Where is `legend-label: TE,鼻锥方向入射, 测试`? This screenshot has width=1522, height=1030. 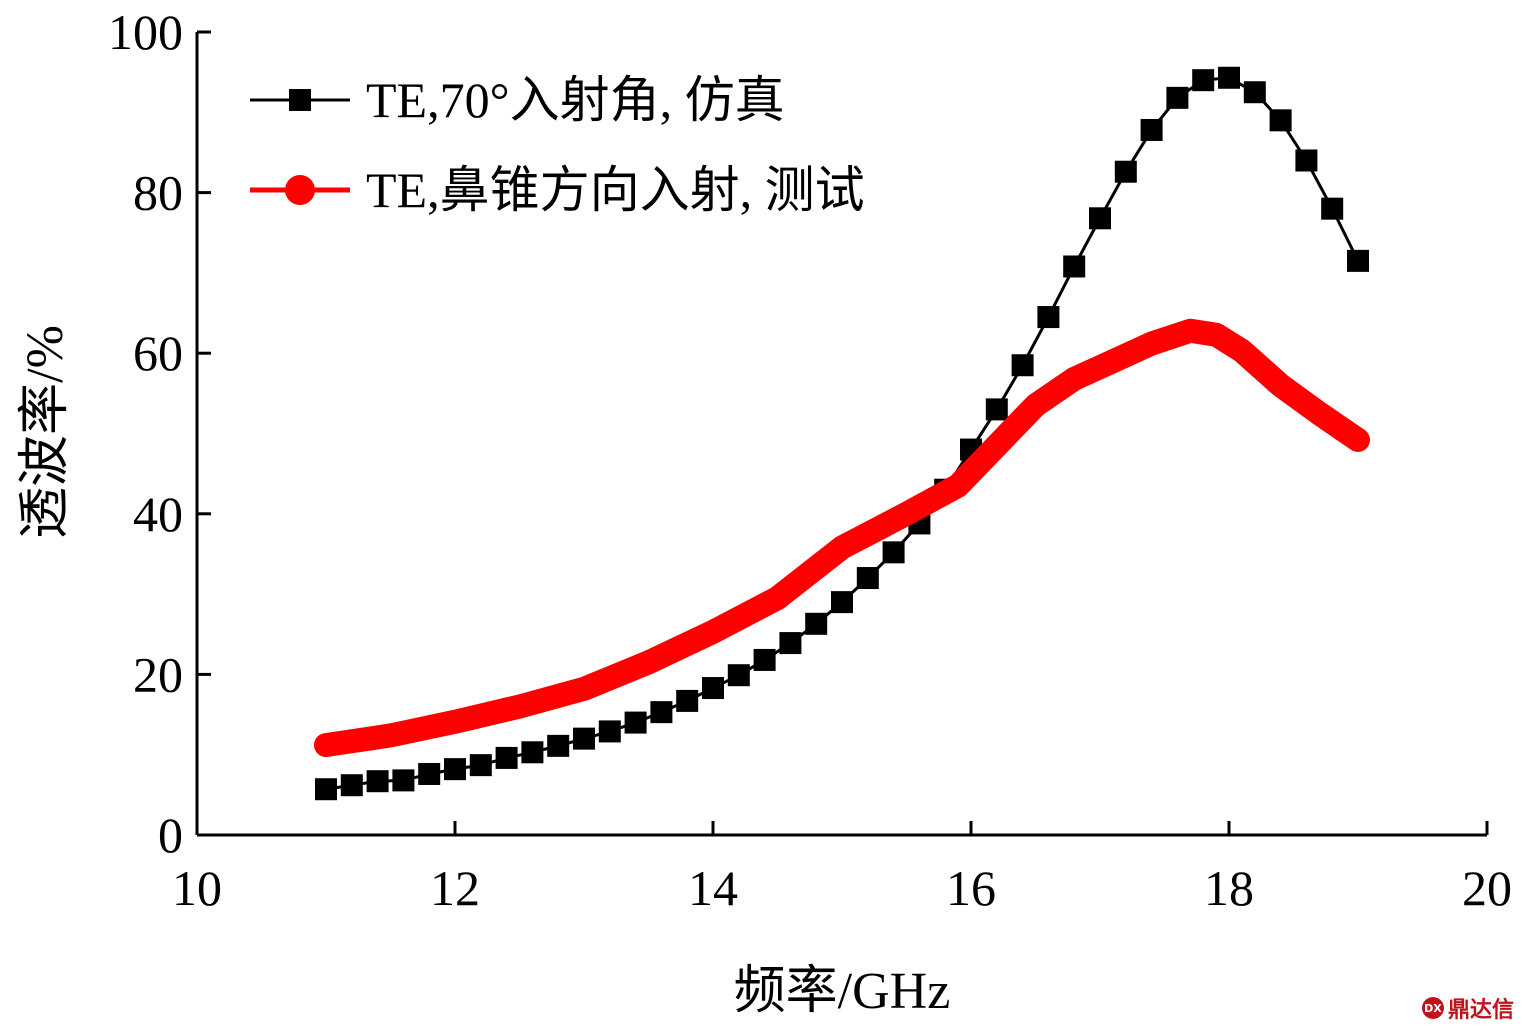
legend-label: TE,鼻锥方向入射, 测试 is located at coordinates (615, 190).